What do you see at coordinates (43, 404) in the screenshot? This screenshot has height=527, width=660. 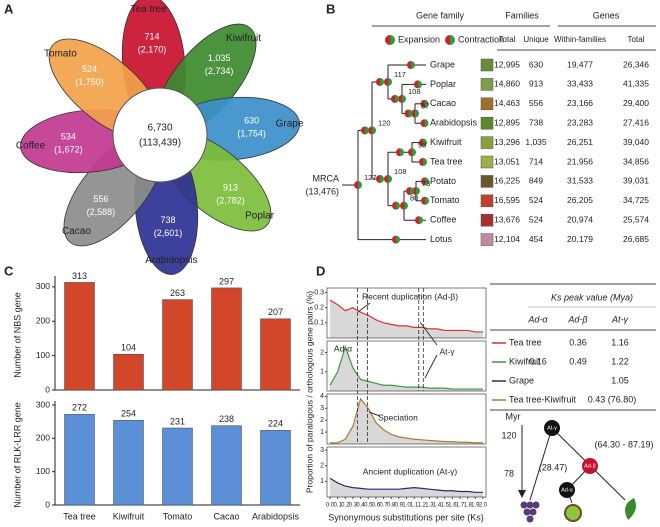 I see `y-tick-label: 300` at bounding box center [43, 404].